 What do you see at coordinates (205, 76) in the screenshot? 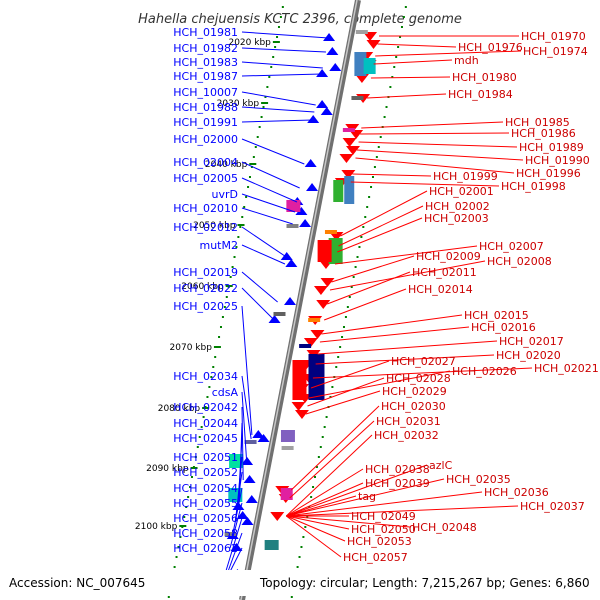
I see `left-gene-label: HCH_01987` at bounding box center [205, 76].